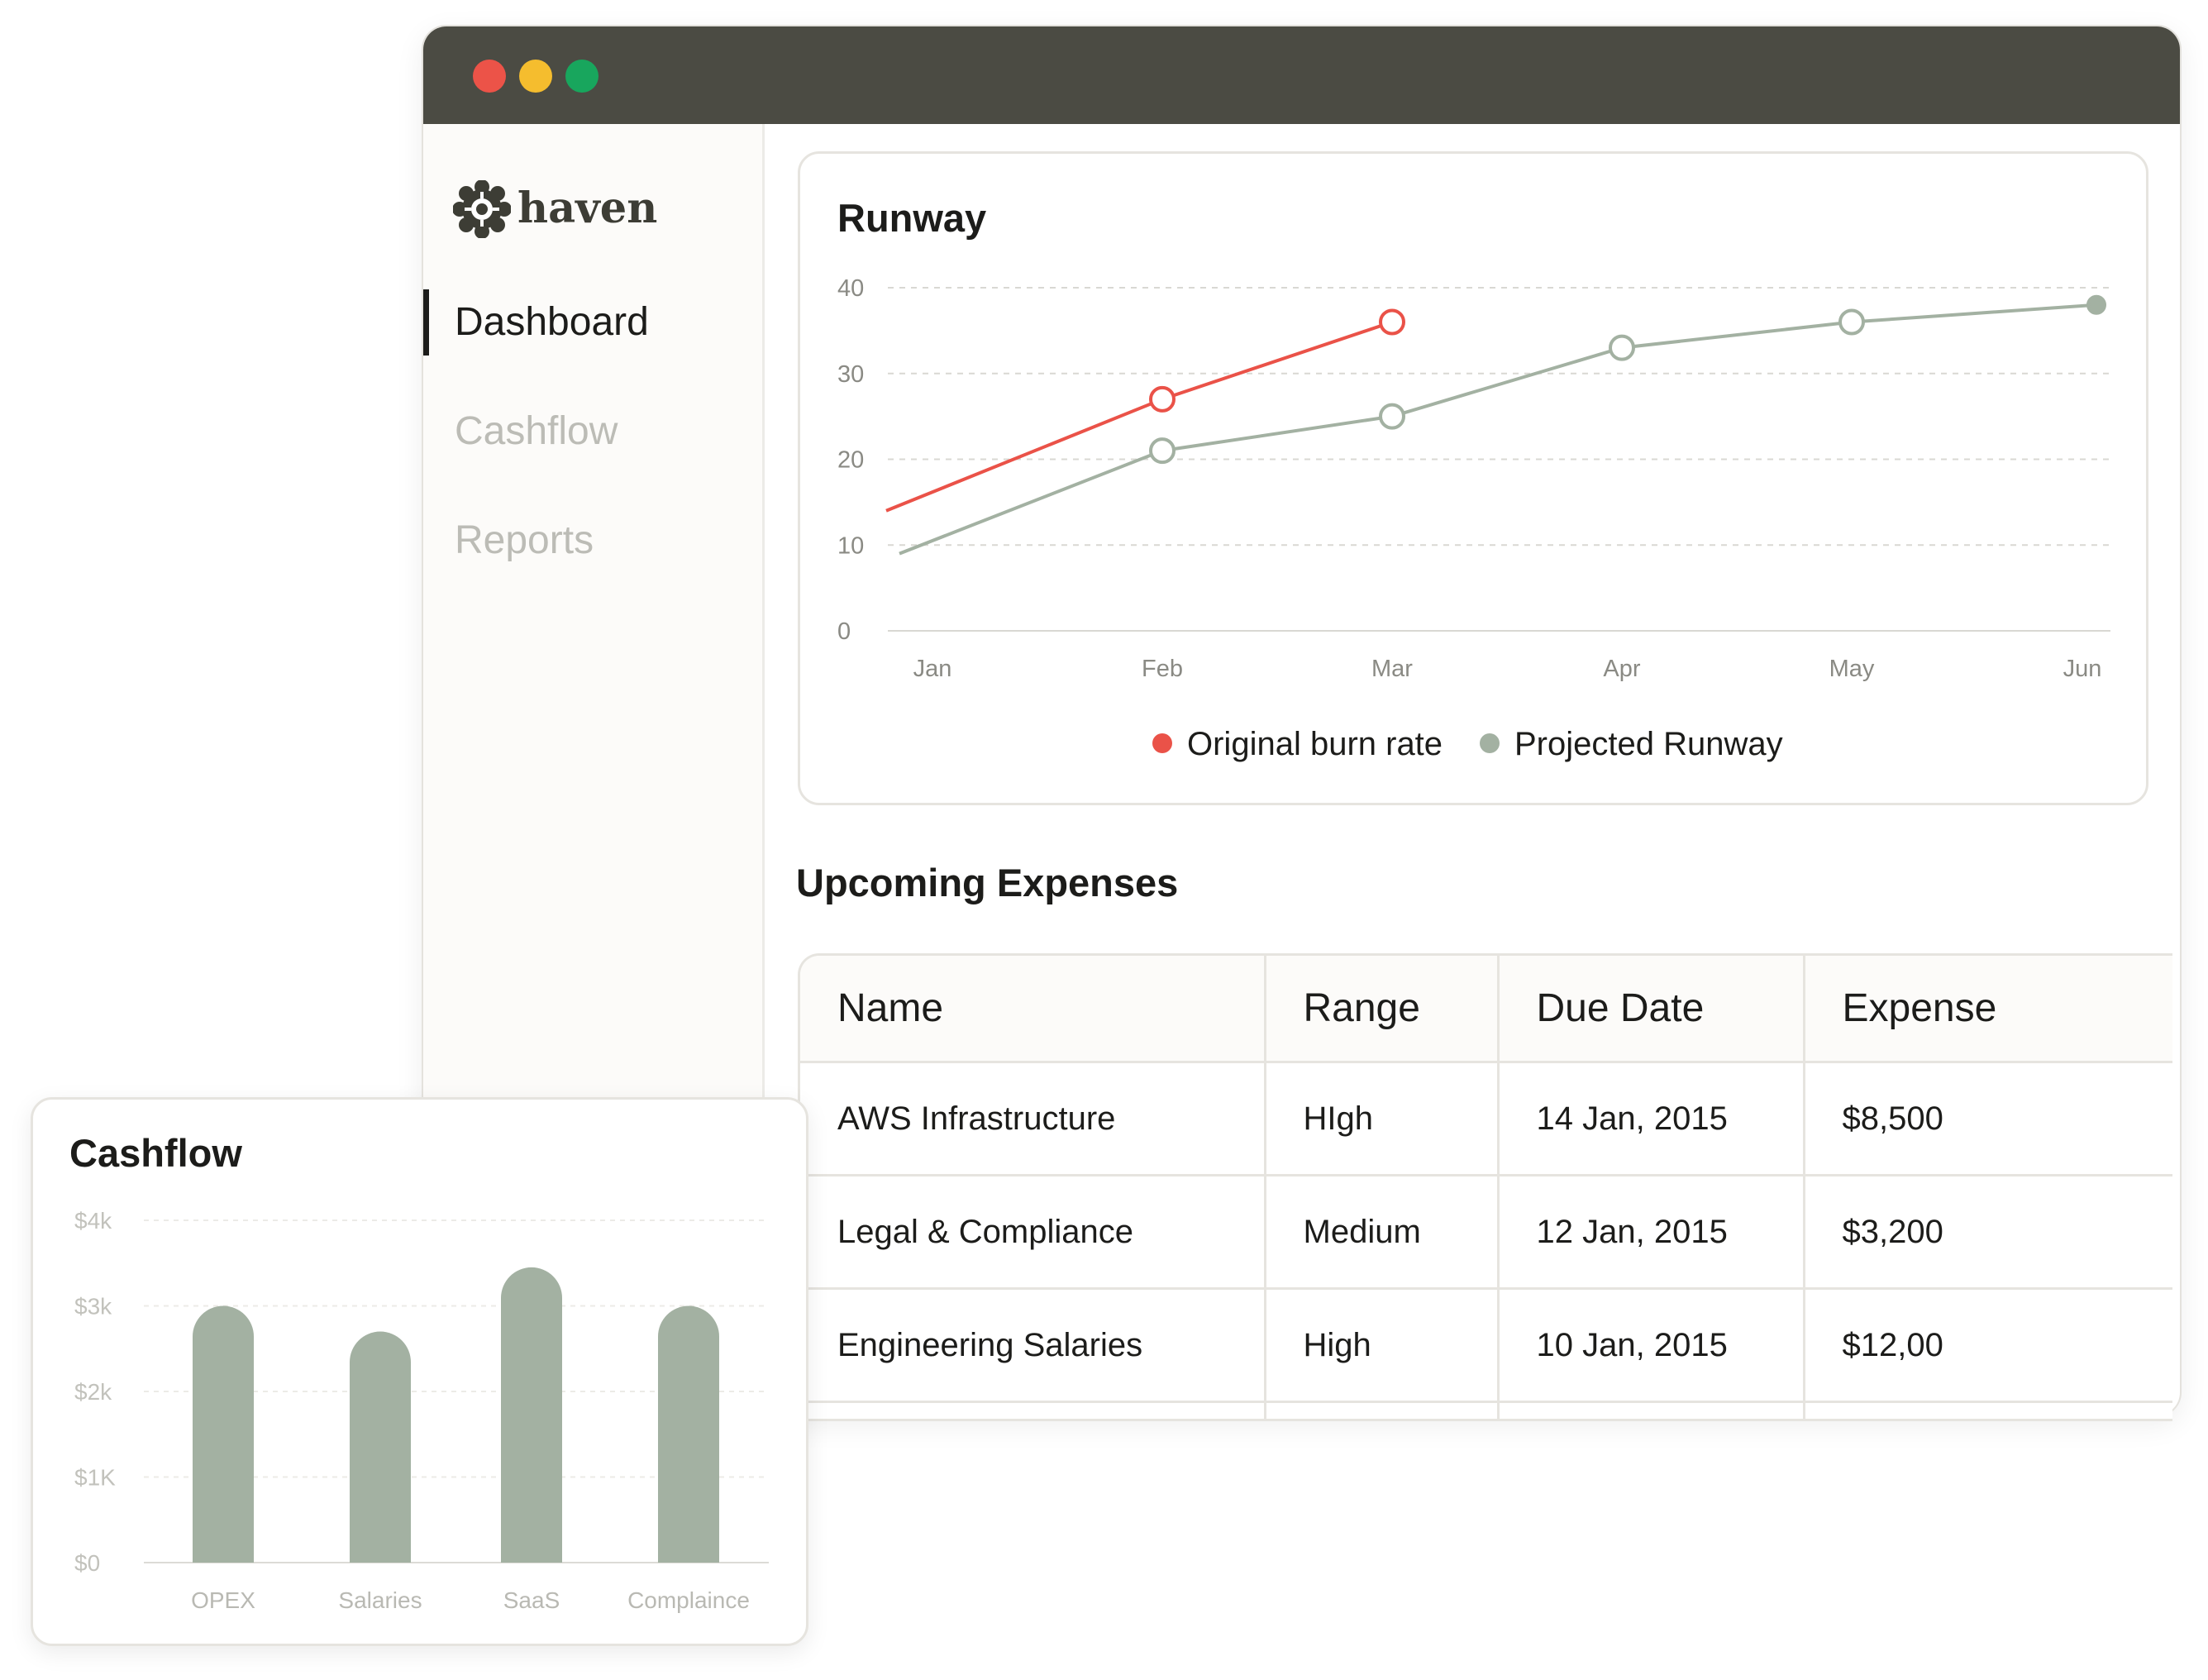 Image resolution: width=2208 pixels, height=1680 pixels. Describe the element at coordinates (2082, 669) in the screenshot. I see `x-tick-label: Jun` at that location.